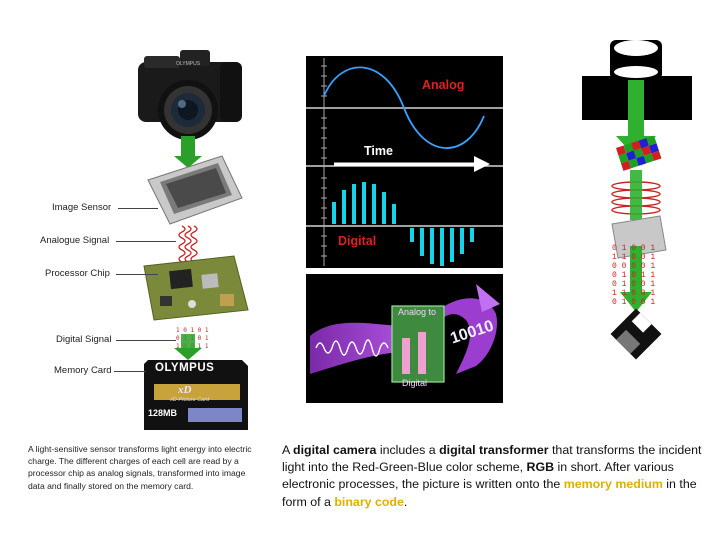 Image resolution: width=728 pixels, height=546 pixels. Describe the element at coordinates (489, 493) in the screenshot. I see `caption-text: in the form of a` at that location.